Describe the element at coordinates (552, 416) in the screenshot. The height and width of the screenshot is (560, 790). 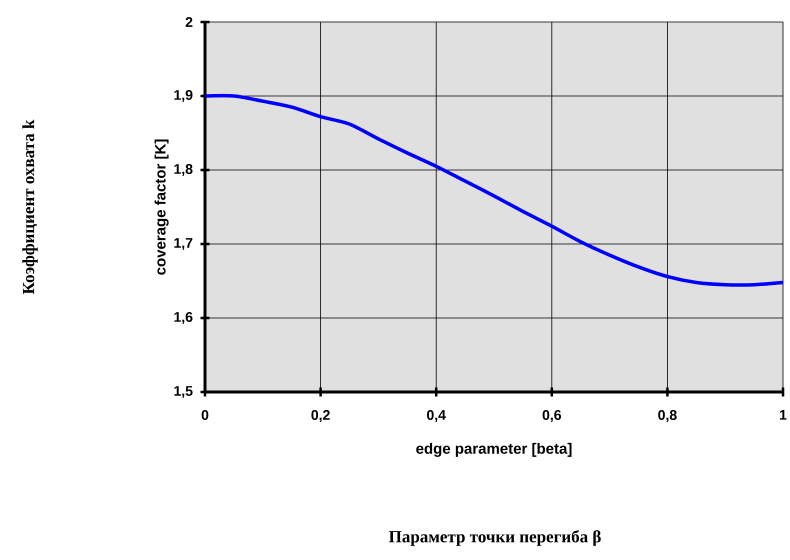
I see `x-tick-label: 0,6` at that location.